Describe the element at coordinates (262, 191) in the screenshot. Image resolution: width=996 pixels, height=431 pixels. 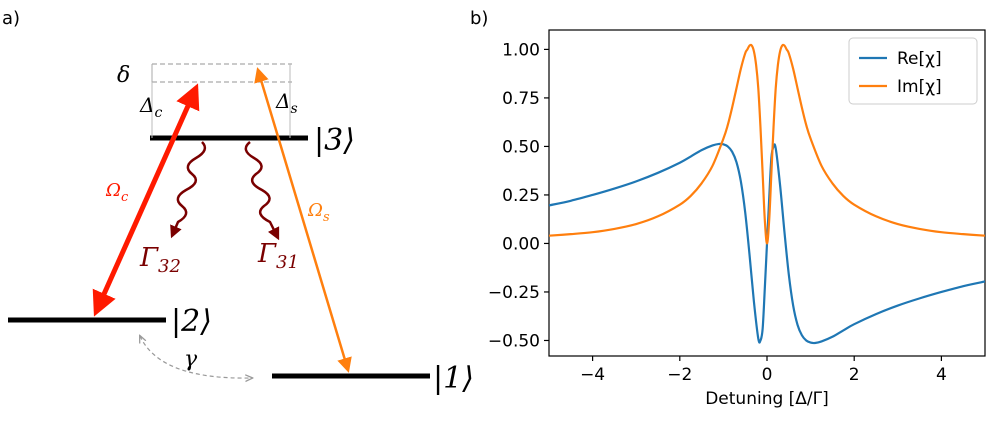
I see `decay-gamma31-arrow` at that location.